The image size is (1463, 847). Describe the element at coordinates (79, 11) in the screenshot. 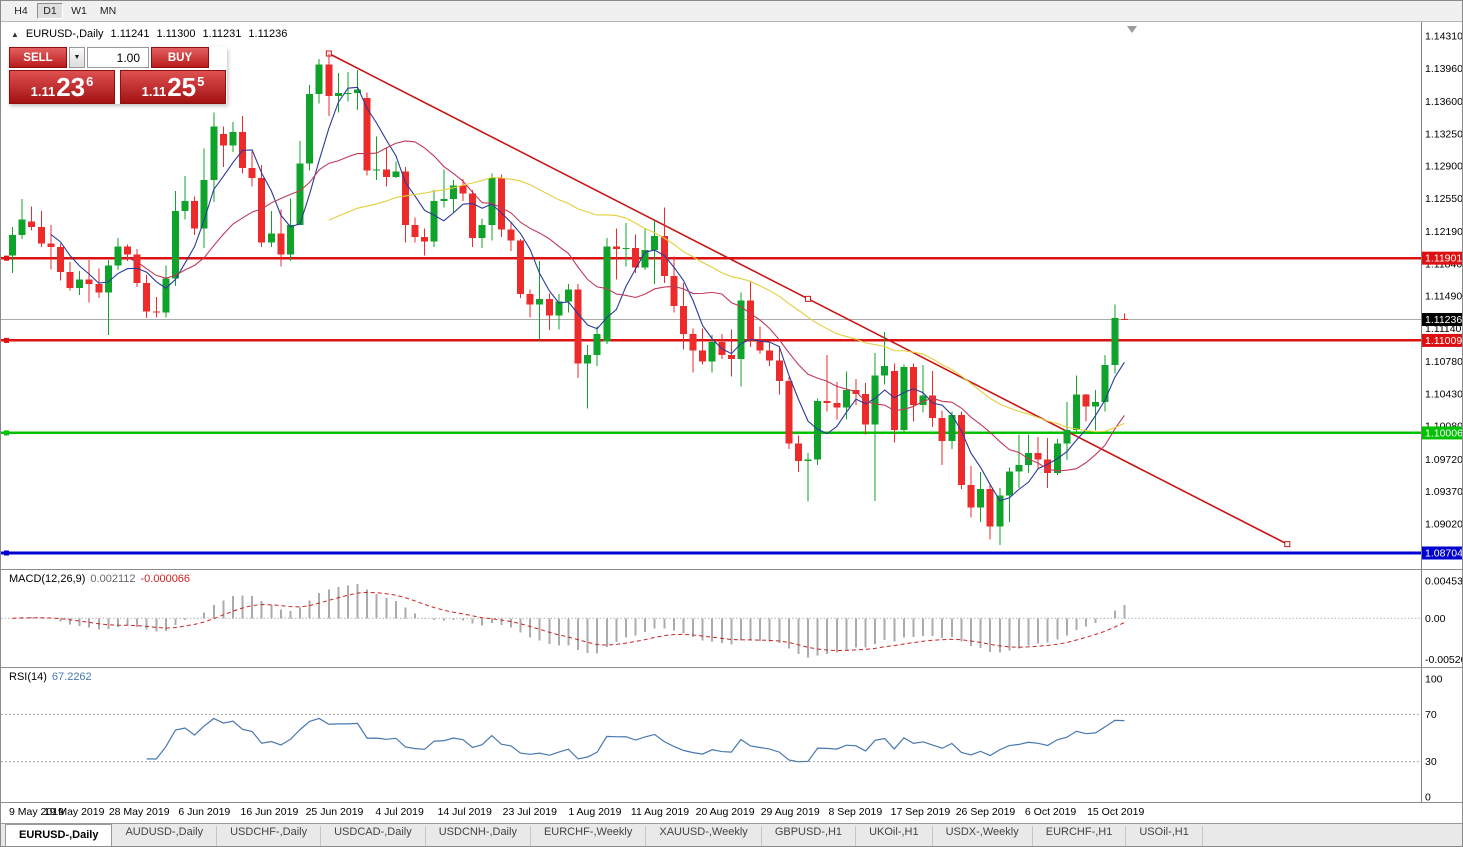

I see `timeframe-w1-button: W1` at that location.